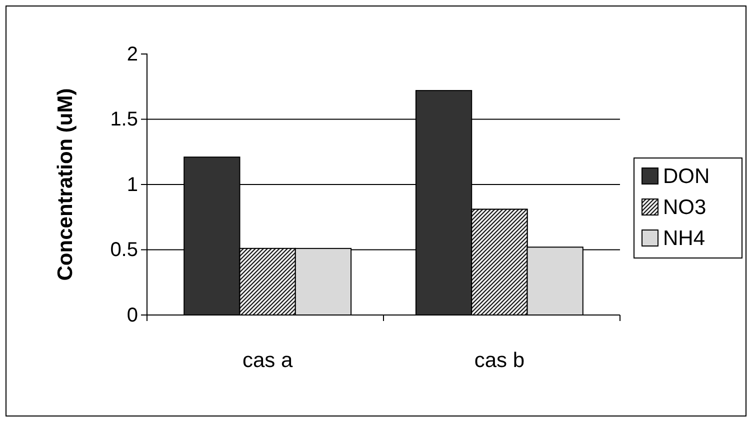 This screenshot has height=422, width=752. Describe the element at coordinates (684, 238) in the screenshot. I see `legend-label: NH4` at that location.